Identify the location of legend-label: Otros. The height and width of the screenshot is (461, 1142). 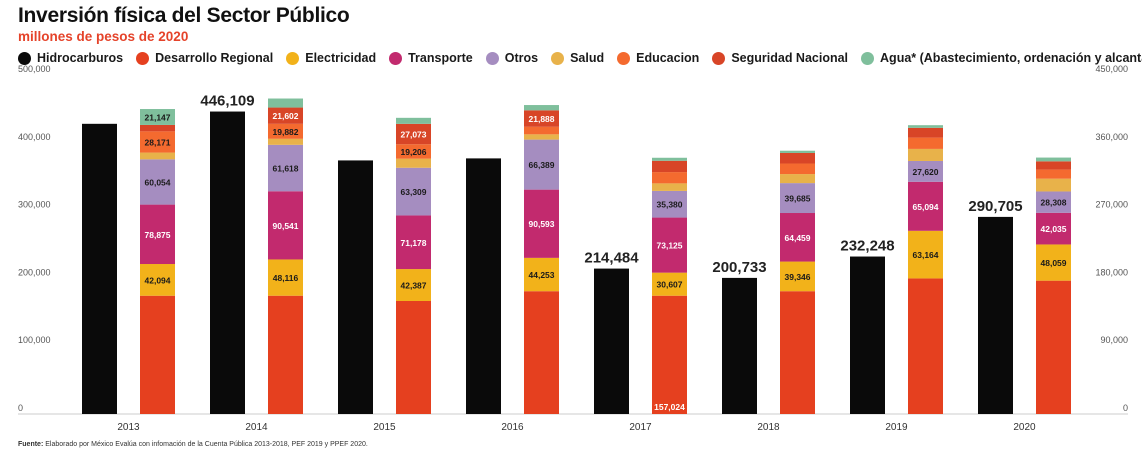
(521, 58).